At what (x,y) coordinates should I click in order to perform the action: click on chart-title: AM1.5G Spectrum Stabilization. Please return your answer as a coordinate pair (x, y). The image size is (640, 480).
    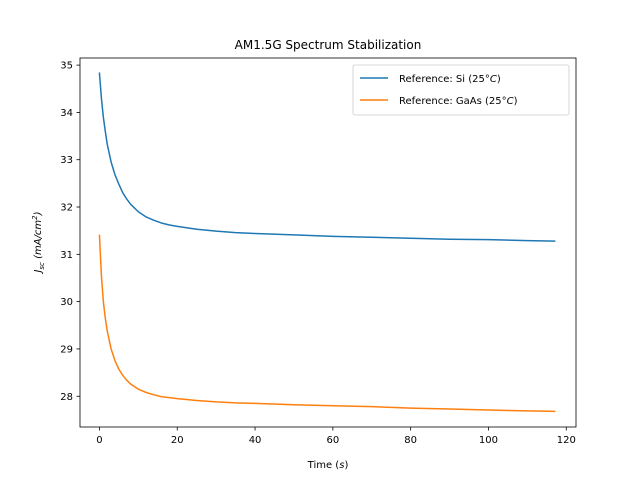
    Looking at the image, I should click on (328, 45).